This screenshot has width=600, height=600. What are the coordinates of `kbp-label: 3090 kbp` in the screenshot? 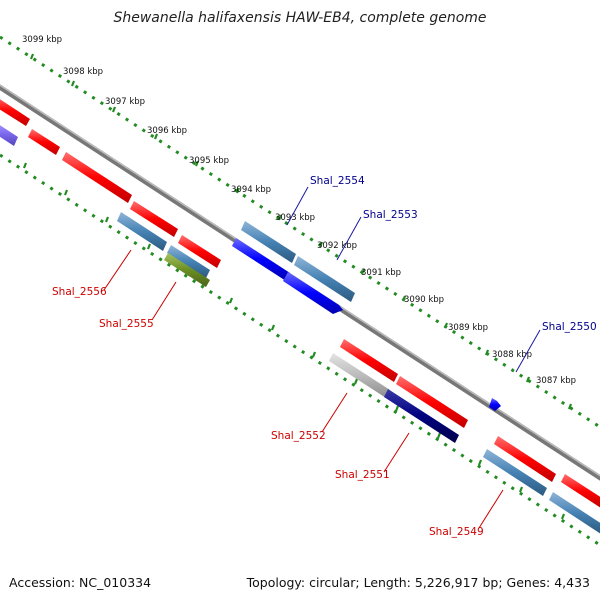 It's located at (424, 300).